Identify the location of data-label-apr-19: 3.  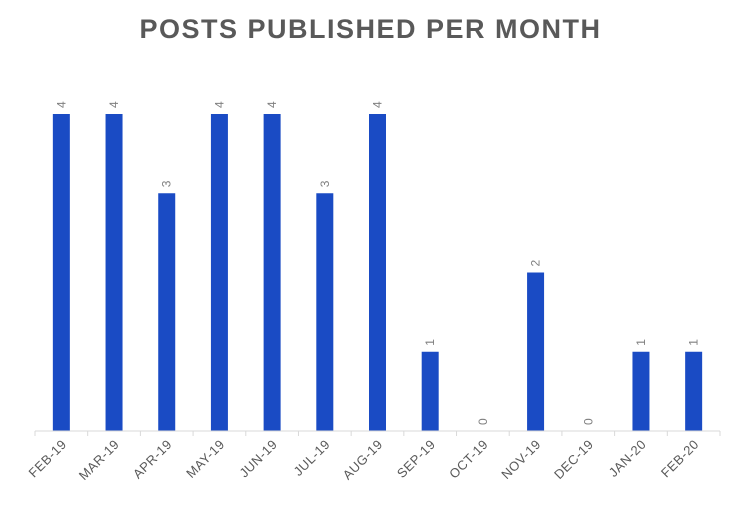
(167, 183).